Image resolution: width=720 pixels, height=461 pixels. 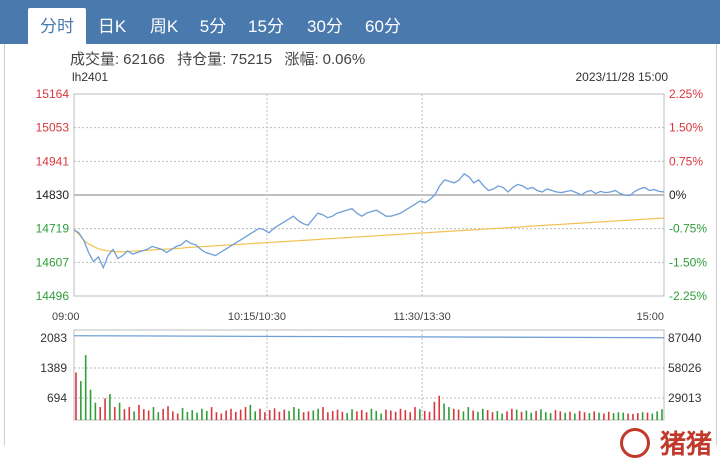 I want to click on pct-tick-label: 1.50%, so click(x=686, y=128).